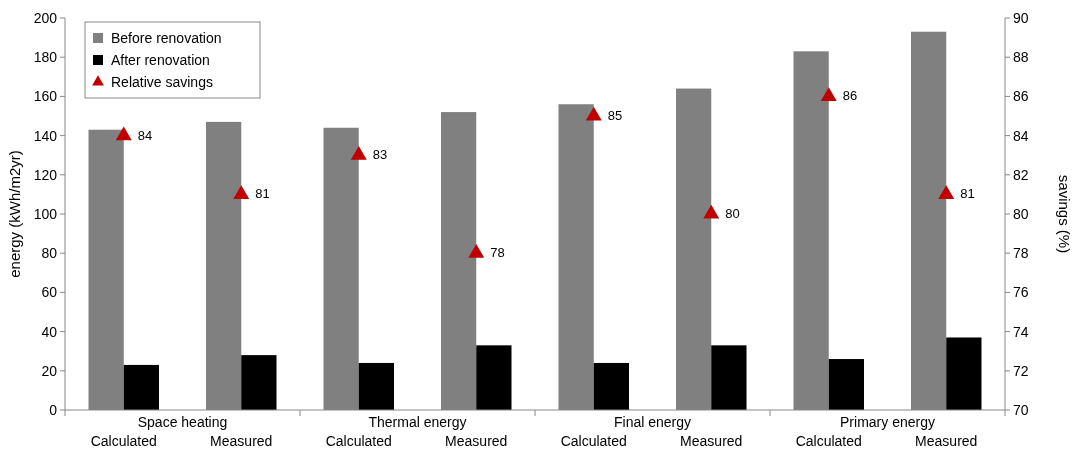  What do you see at coordinates (145, 135) in the screenshot?
I see `data-label: 84` at bounding box center [145, 135].